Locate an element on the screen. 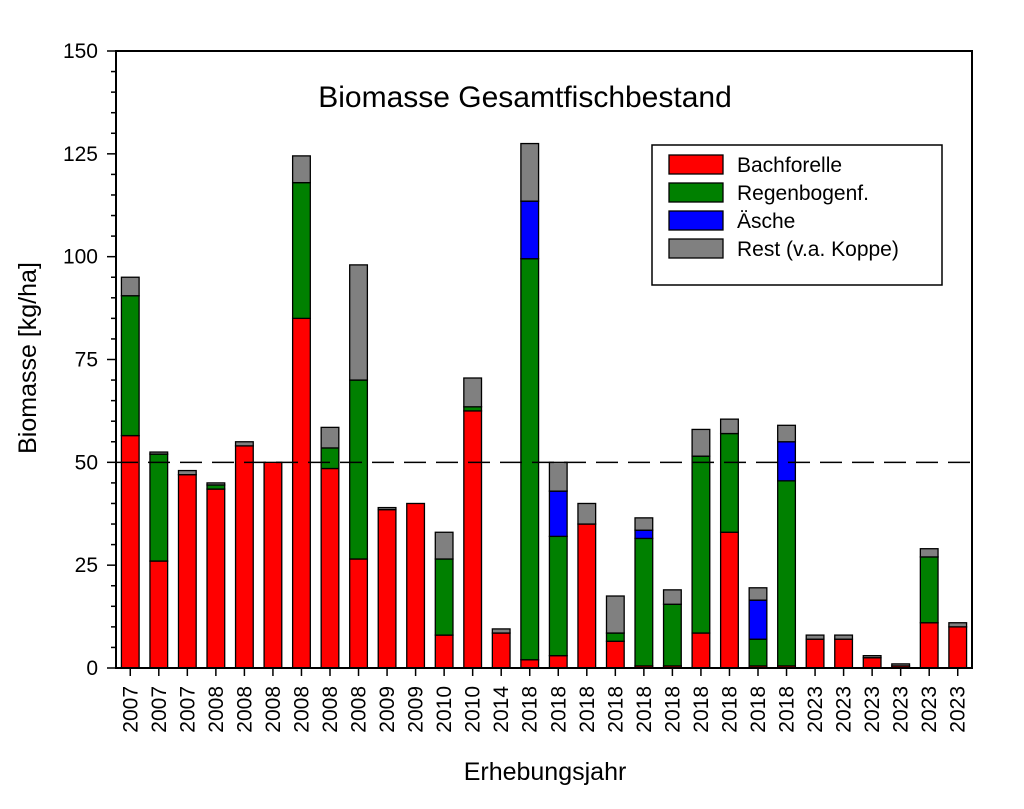 This screenshot has height=809, width=1024. y-axis: 0 25 50 75 100 125 150 is located at coordinates (89, 360).